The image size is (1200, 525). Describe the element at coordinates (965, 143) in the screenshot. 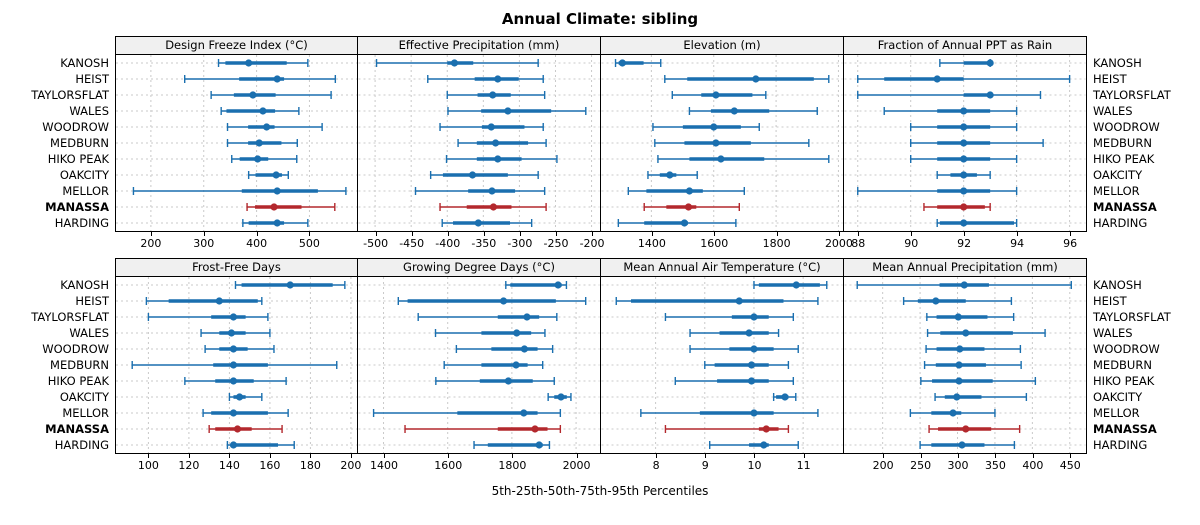

I see `panel-plot-fraction-of-annual-ppt-as-rain` at that location.